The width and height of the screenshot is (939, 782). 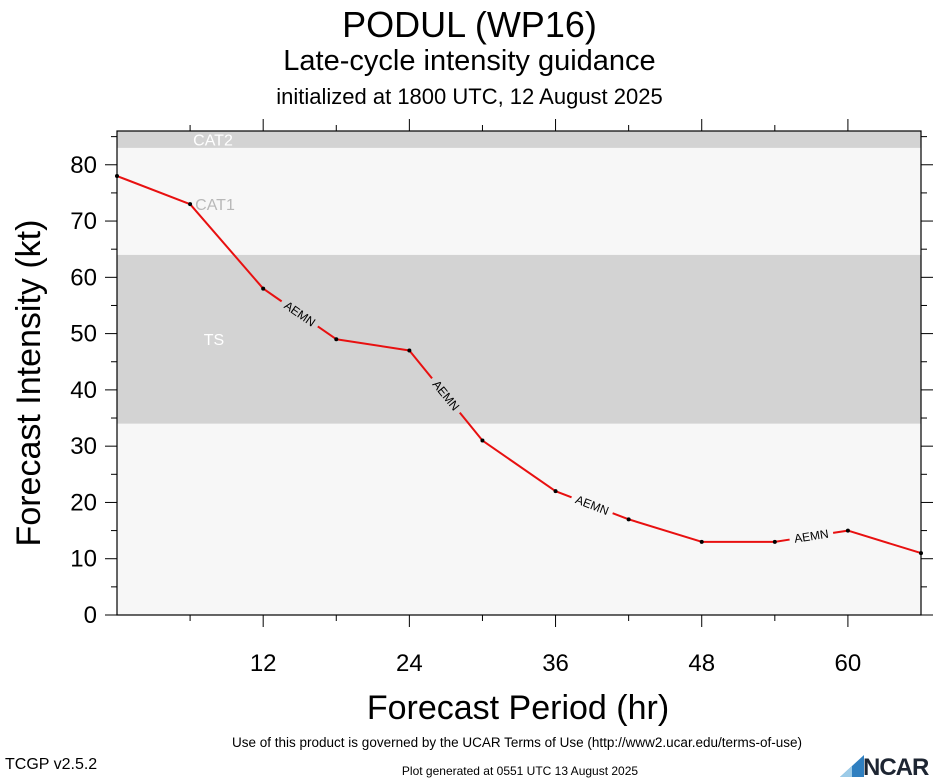 I want to click on x-tick-label: 60, so click(x=848, y=663).